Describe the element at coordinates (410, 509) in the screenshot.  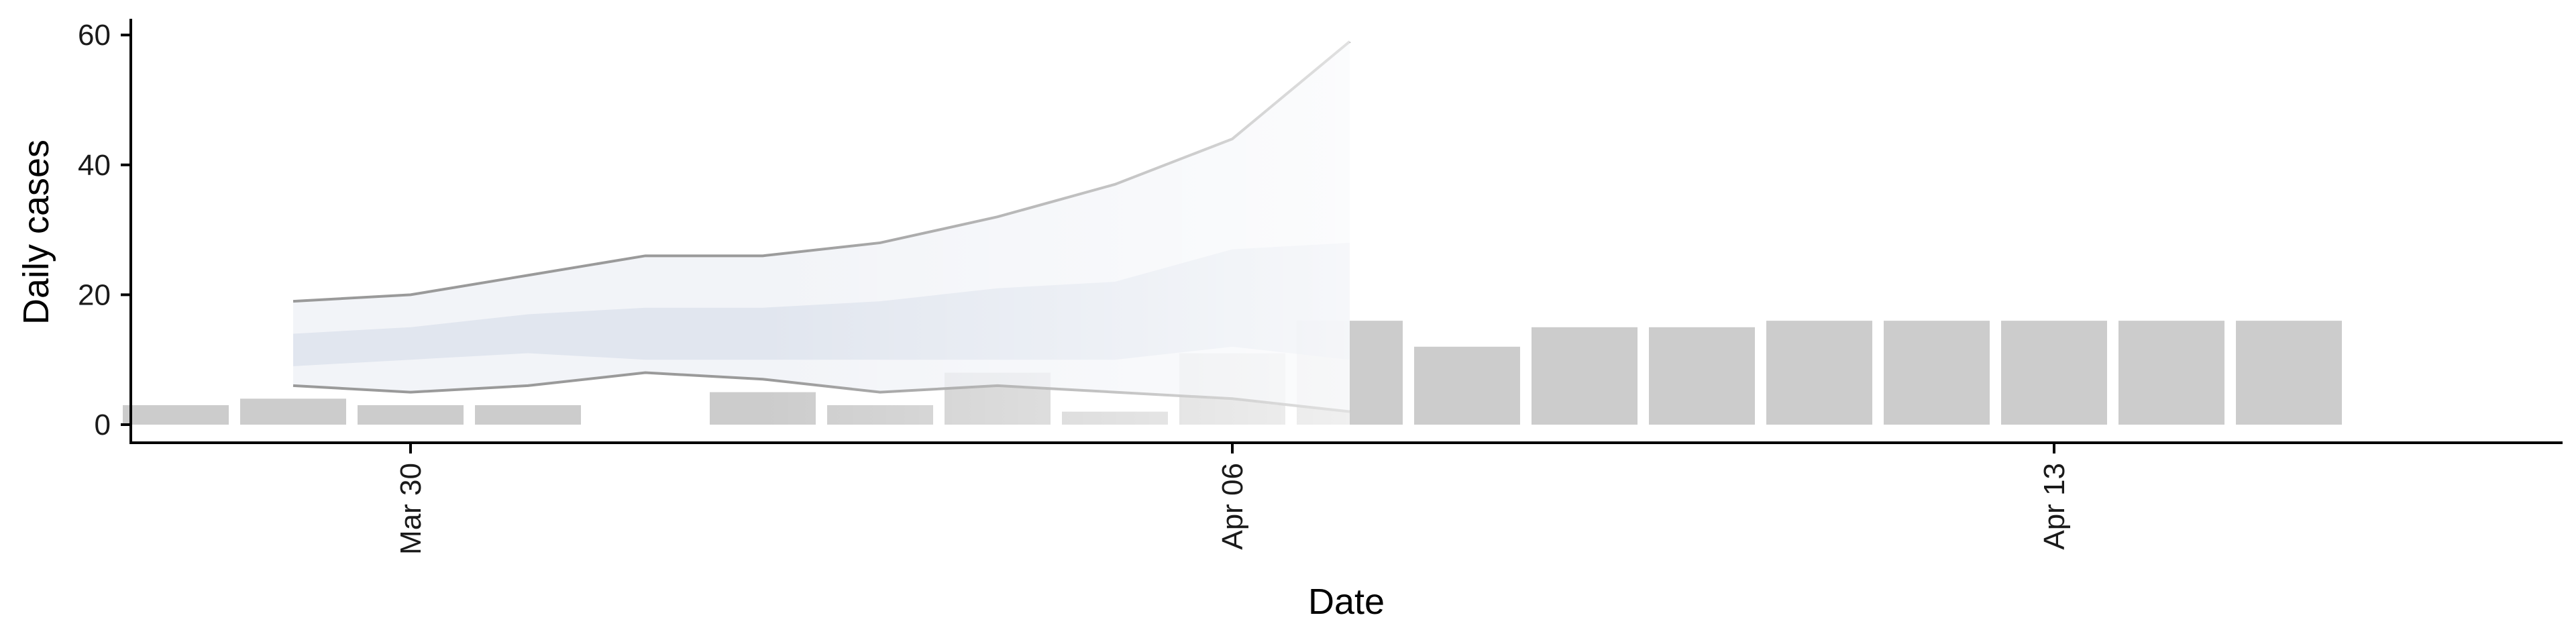
I see `x-tick-label-2020-03-30: Mar 30` at that location.